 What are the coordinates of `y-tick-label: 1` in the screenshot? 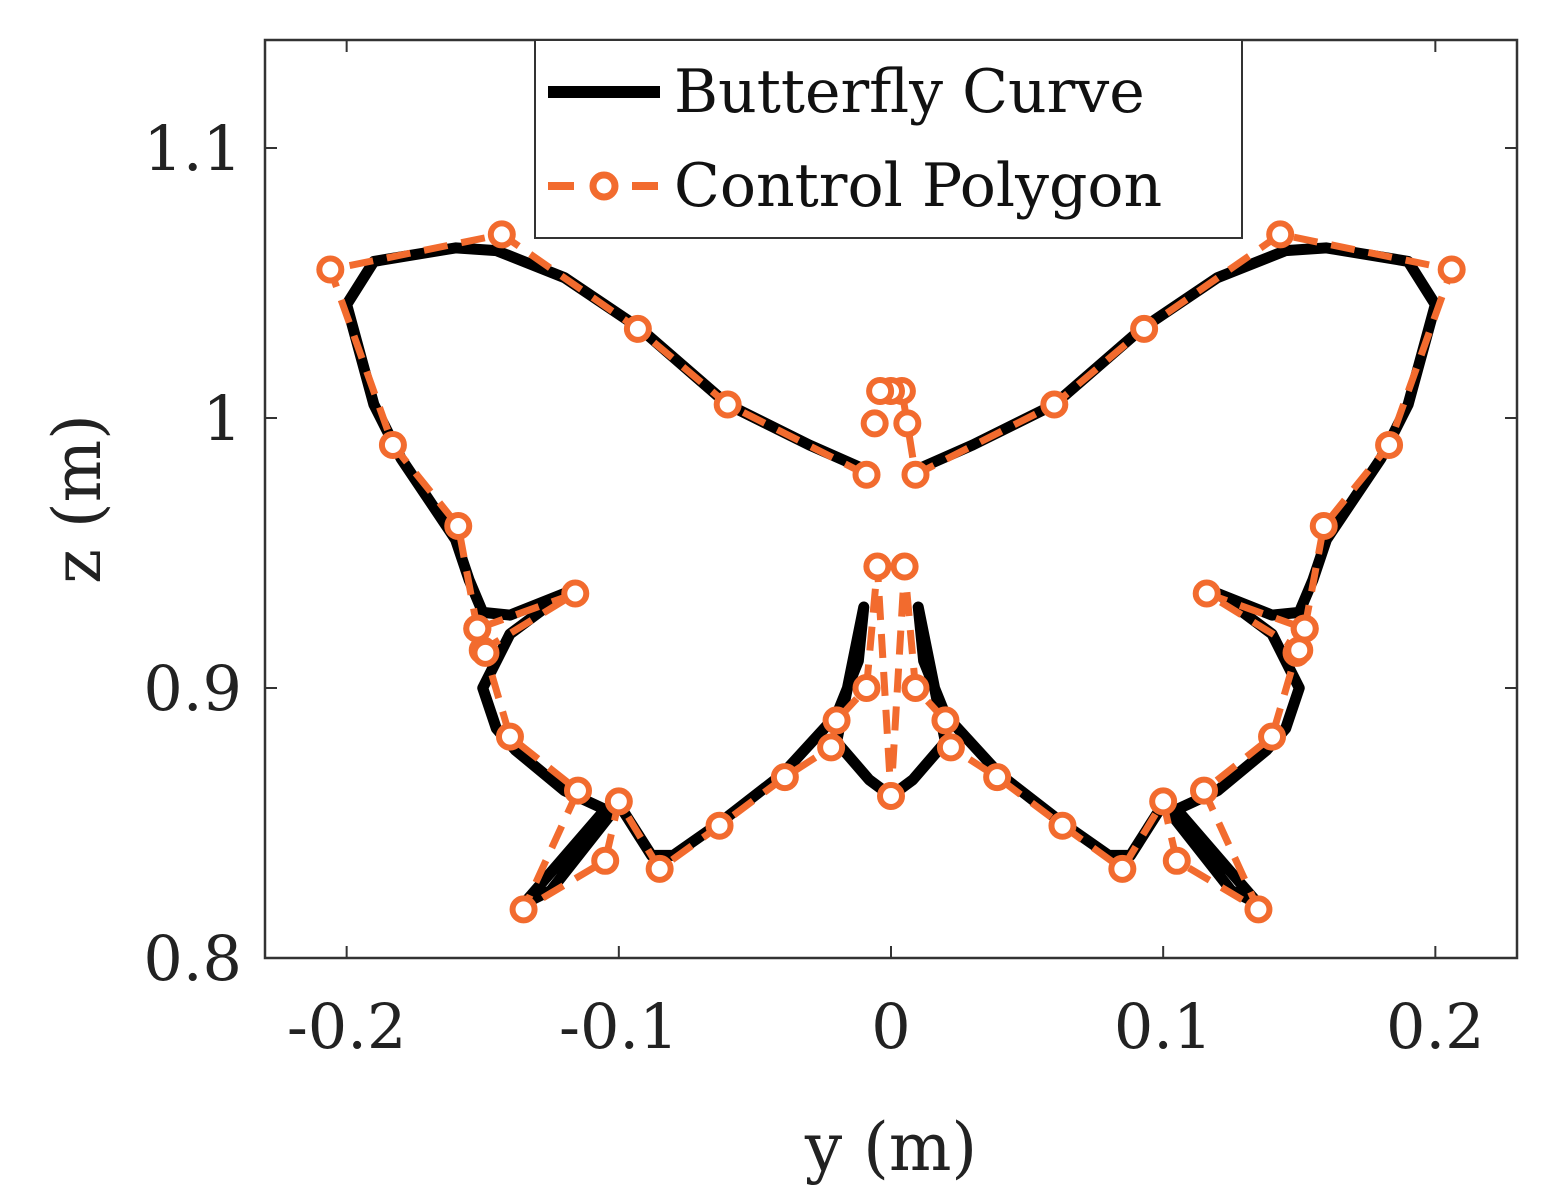 It's located at (222, 418).